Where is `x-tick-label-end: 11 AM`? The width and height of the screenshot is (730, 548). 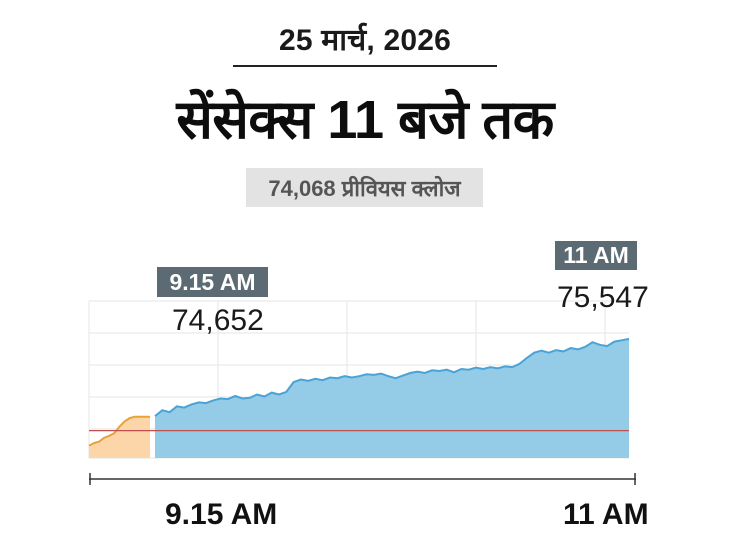 x-tick-label-end: 11 AM is located at coordinates (606, 514).